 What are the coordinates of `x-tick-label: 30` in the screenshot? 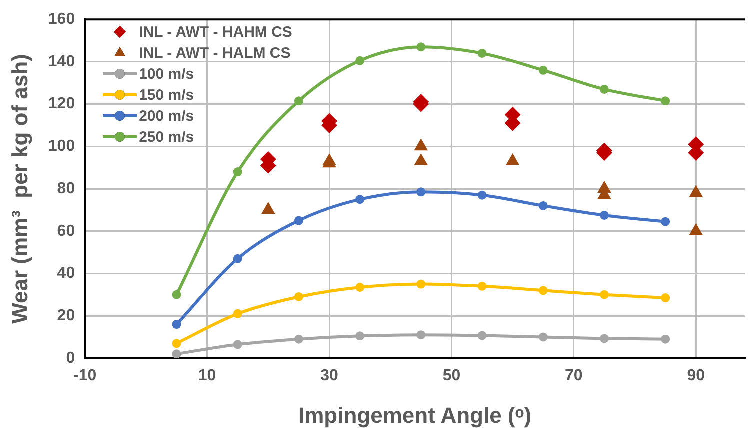 It's located at (329, 375).